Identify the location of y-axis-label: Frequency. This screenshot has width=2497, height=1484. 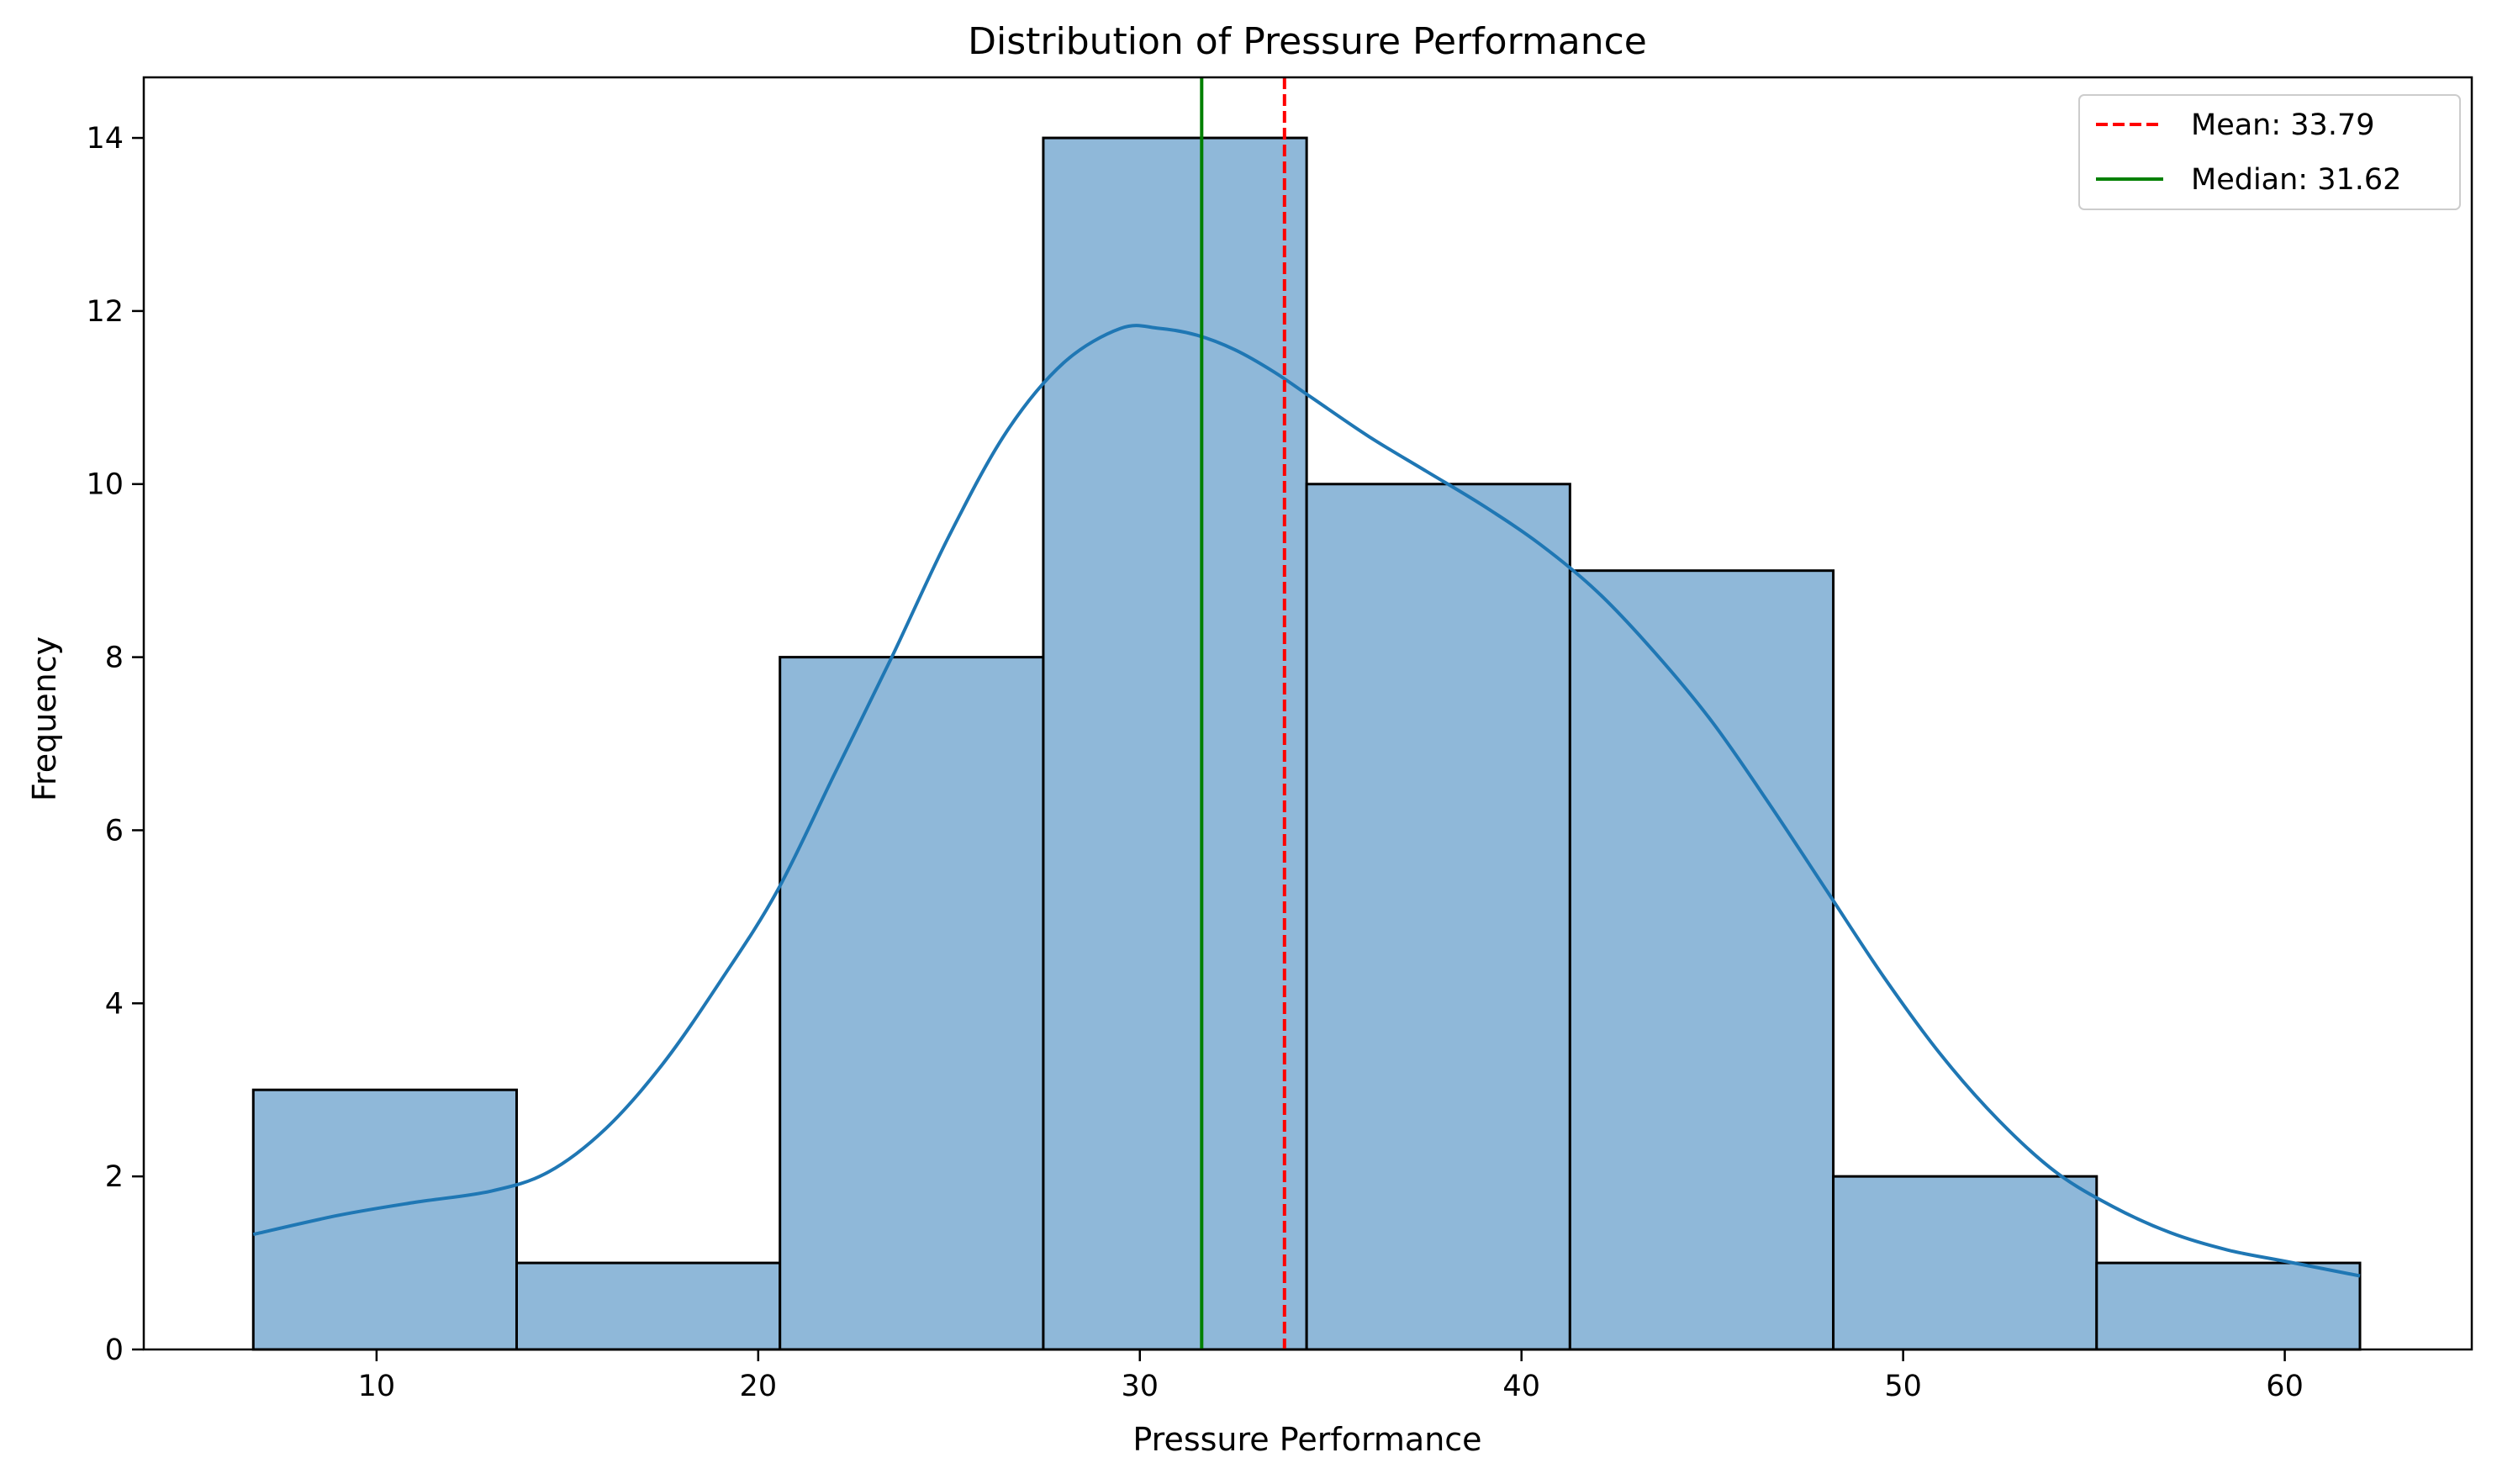
(44, 718).